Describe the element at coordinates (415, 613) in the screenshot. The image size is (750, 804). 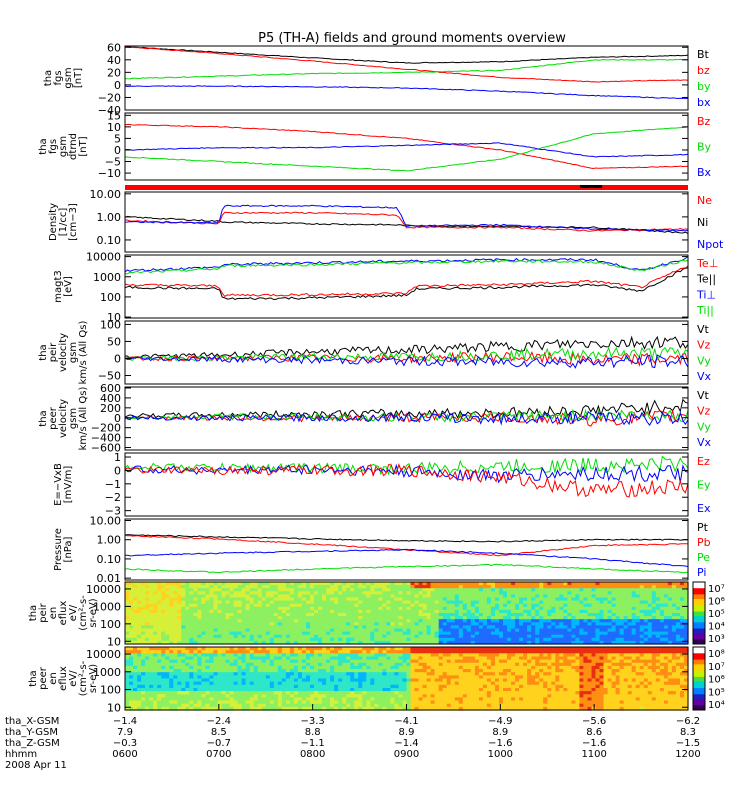
I see `panel-peir-eflux` at that location.